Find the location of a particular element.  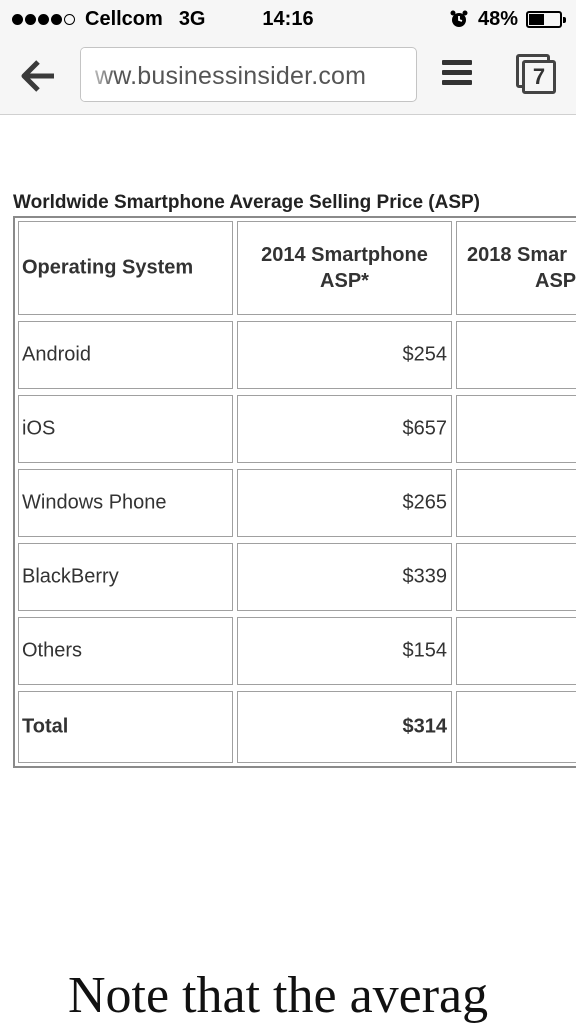

status-bar: Cellcom 3G 14:16 48% is located at coordinates (288, 19).